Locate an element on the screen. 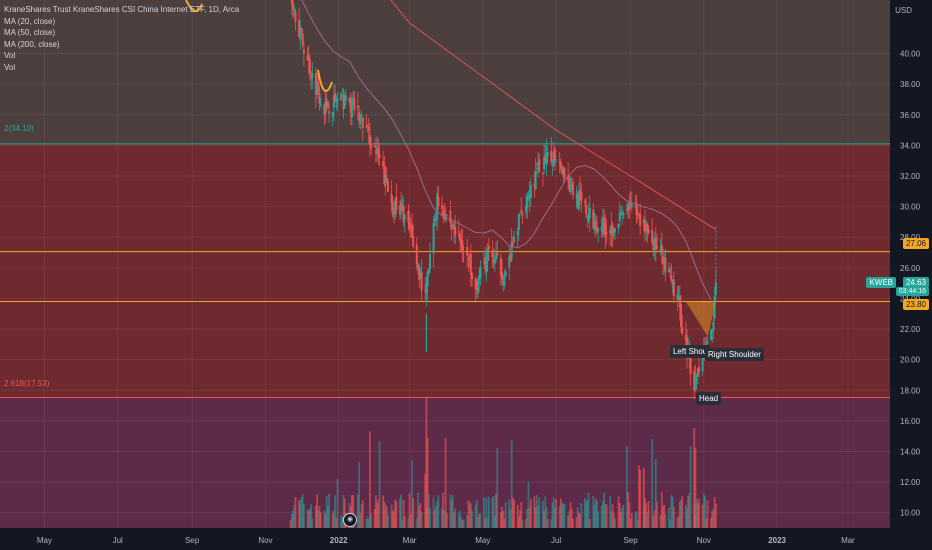  annotation-right-shoulder: Right Shoulder is located at coordinates (734, 354).